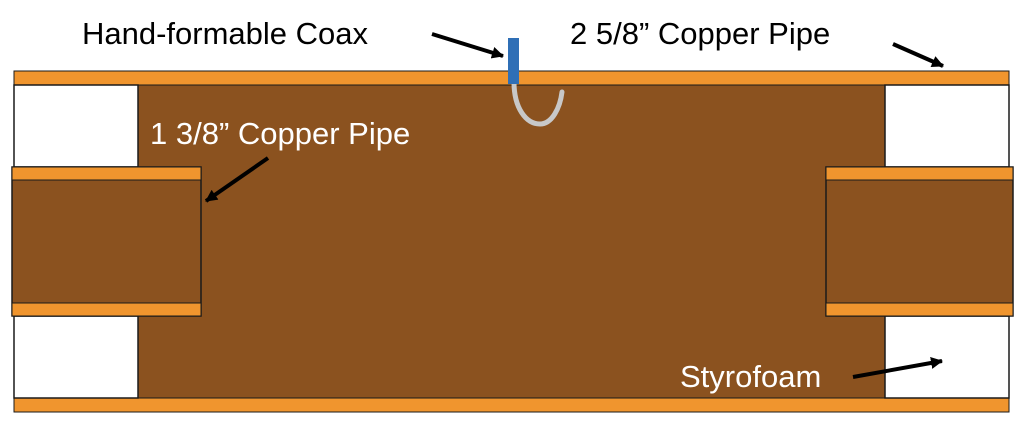 Image resolution: width=1028 pixels, height=431 pixels. What do you see at coordinates (918, 55) in the screenshot?
I see `arrow-outer-pipe` at bounding box center [918, 55].